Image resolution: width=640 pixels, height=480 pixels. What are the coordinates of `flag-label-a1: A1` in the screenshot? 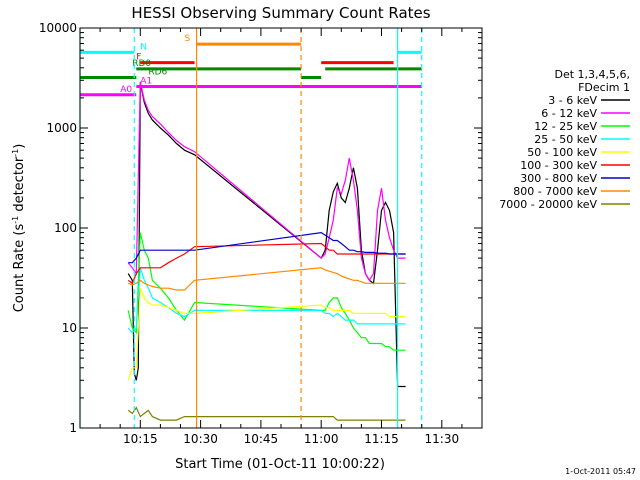 It's located at (146, 82).